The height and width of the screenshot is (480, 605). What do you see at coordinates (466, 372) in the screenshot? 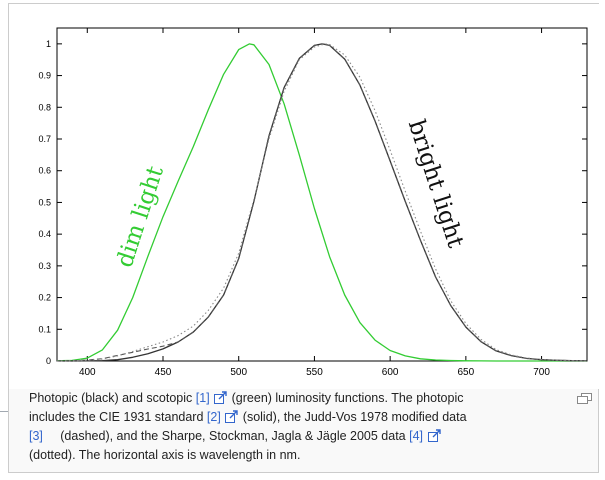
I see `x-tick-label: 650` at bounding box center [466, 372].